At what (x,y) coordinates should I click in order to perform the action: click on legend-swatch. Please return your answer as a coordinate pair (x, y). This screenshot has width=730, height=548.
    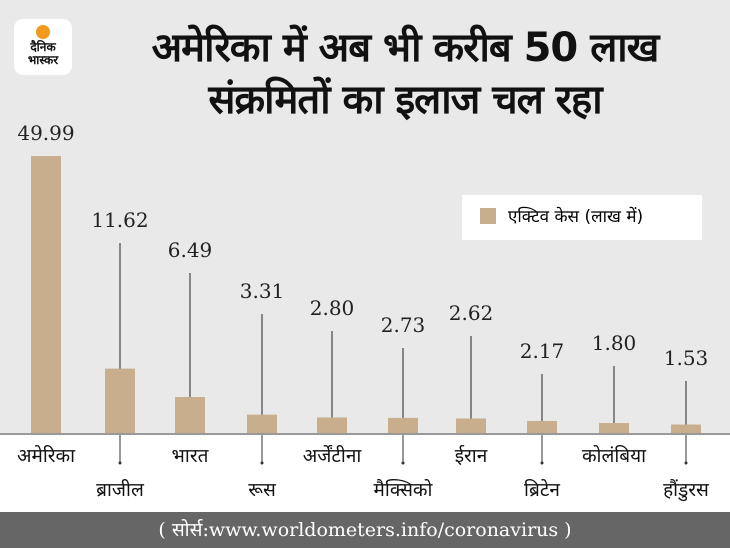
    Looking at the image, I should click on (488, 216).